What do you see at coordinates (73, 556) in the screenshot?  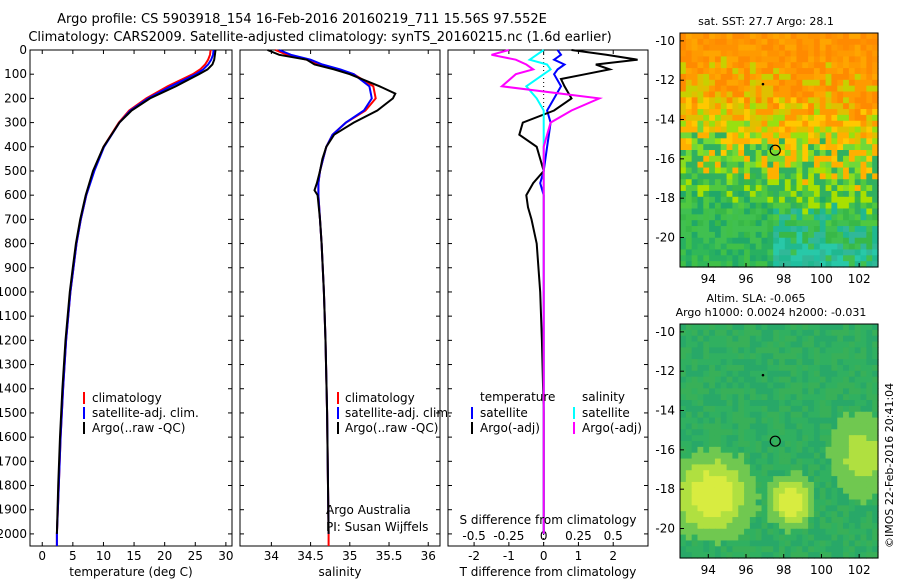 I see `x-tick-label: 5` at bounding box center [73, 556].